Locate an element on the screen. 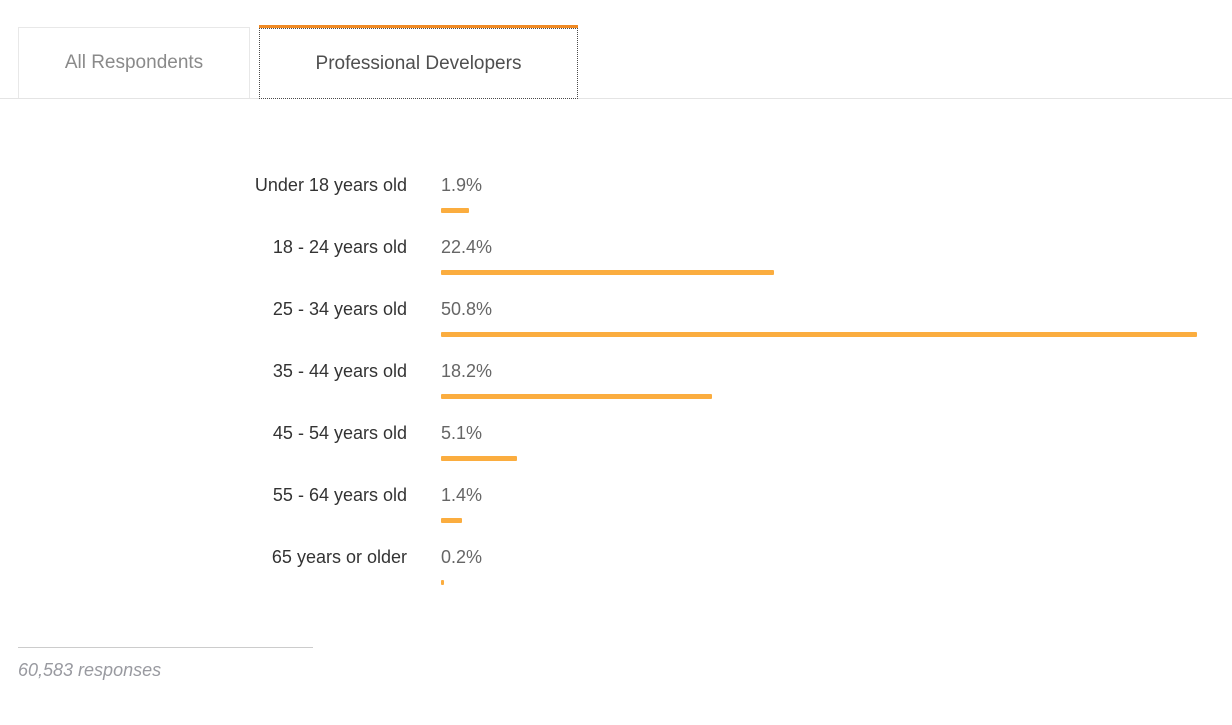 The width and height of the screenshot is (1232, 725). chart-row: Under 18 years old 1.9% is located at coordinates (616, 205).